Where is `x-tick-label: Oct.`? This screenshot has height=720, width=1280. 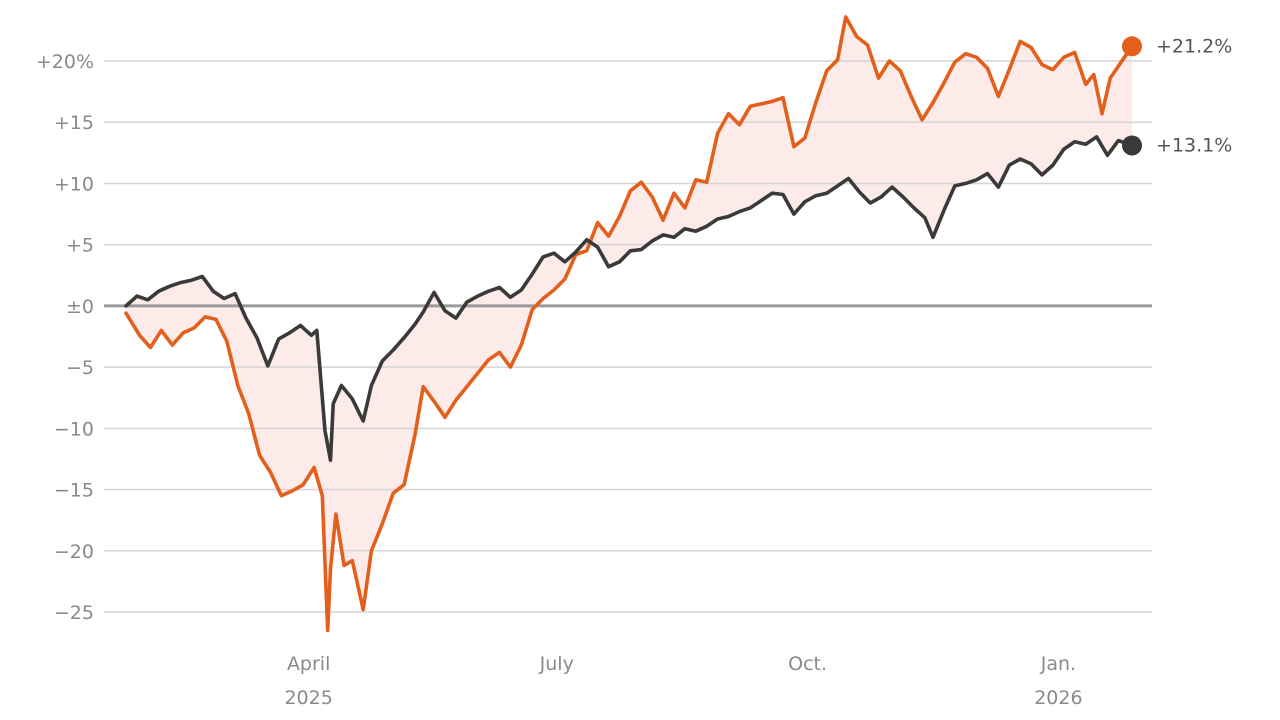 x-tick-label: Oct. is located at coordinates (807, 664).